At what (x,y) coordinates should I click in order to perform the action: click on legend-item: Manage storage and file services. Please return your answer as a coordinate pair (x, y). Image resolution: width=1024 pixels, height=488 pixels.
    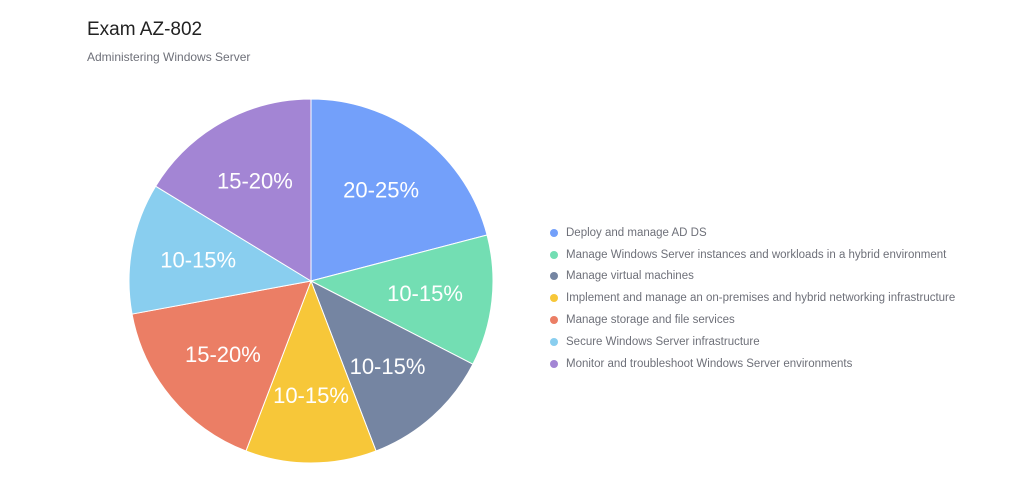
    Looking at the image, I should click on (752, 320).